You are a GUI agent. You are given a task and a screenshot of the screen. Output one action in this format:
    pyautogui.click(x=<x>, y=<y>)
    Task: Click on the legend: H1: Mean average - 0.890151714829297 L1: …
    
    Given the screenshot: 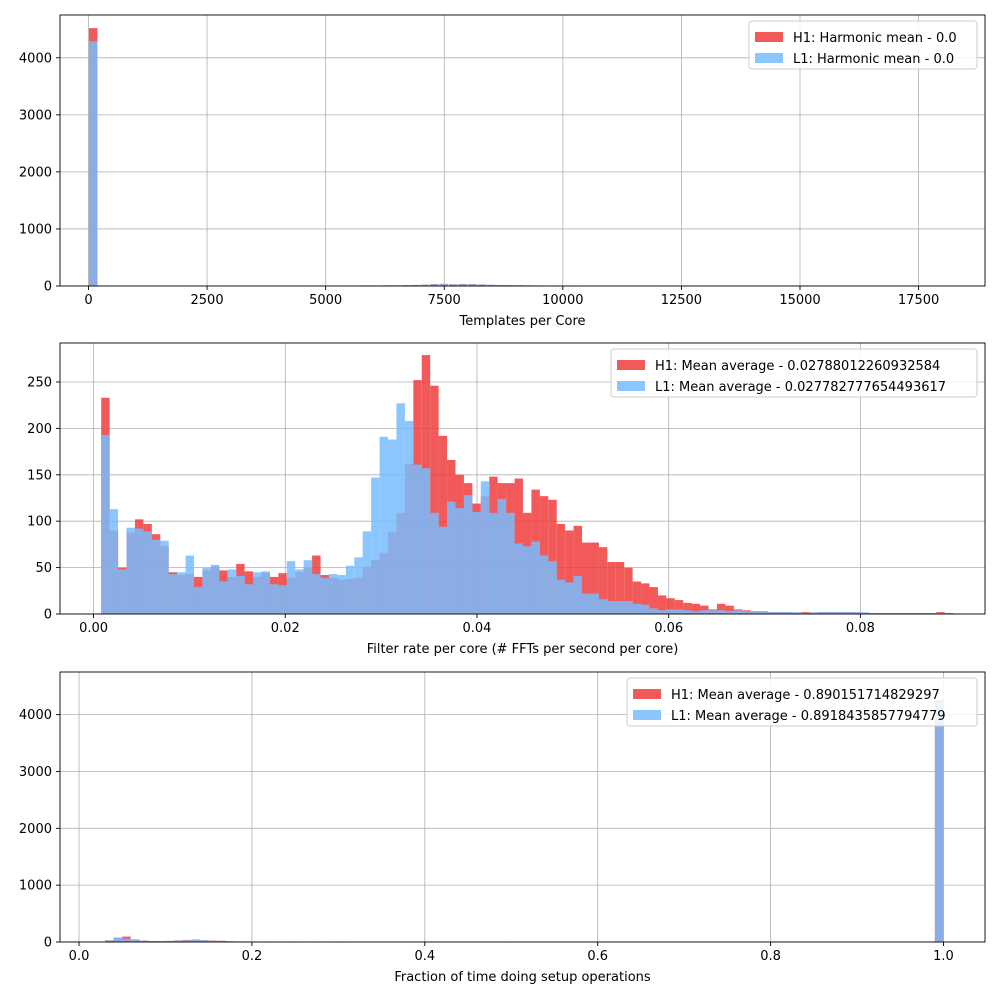 What is the action you would take?
    pyautogui.click(x=802, y=702)
    